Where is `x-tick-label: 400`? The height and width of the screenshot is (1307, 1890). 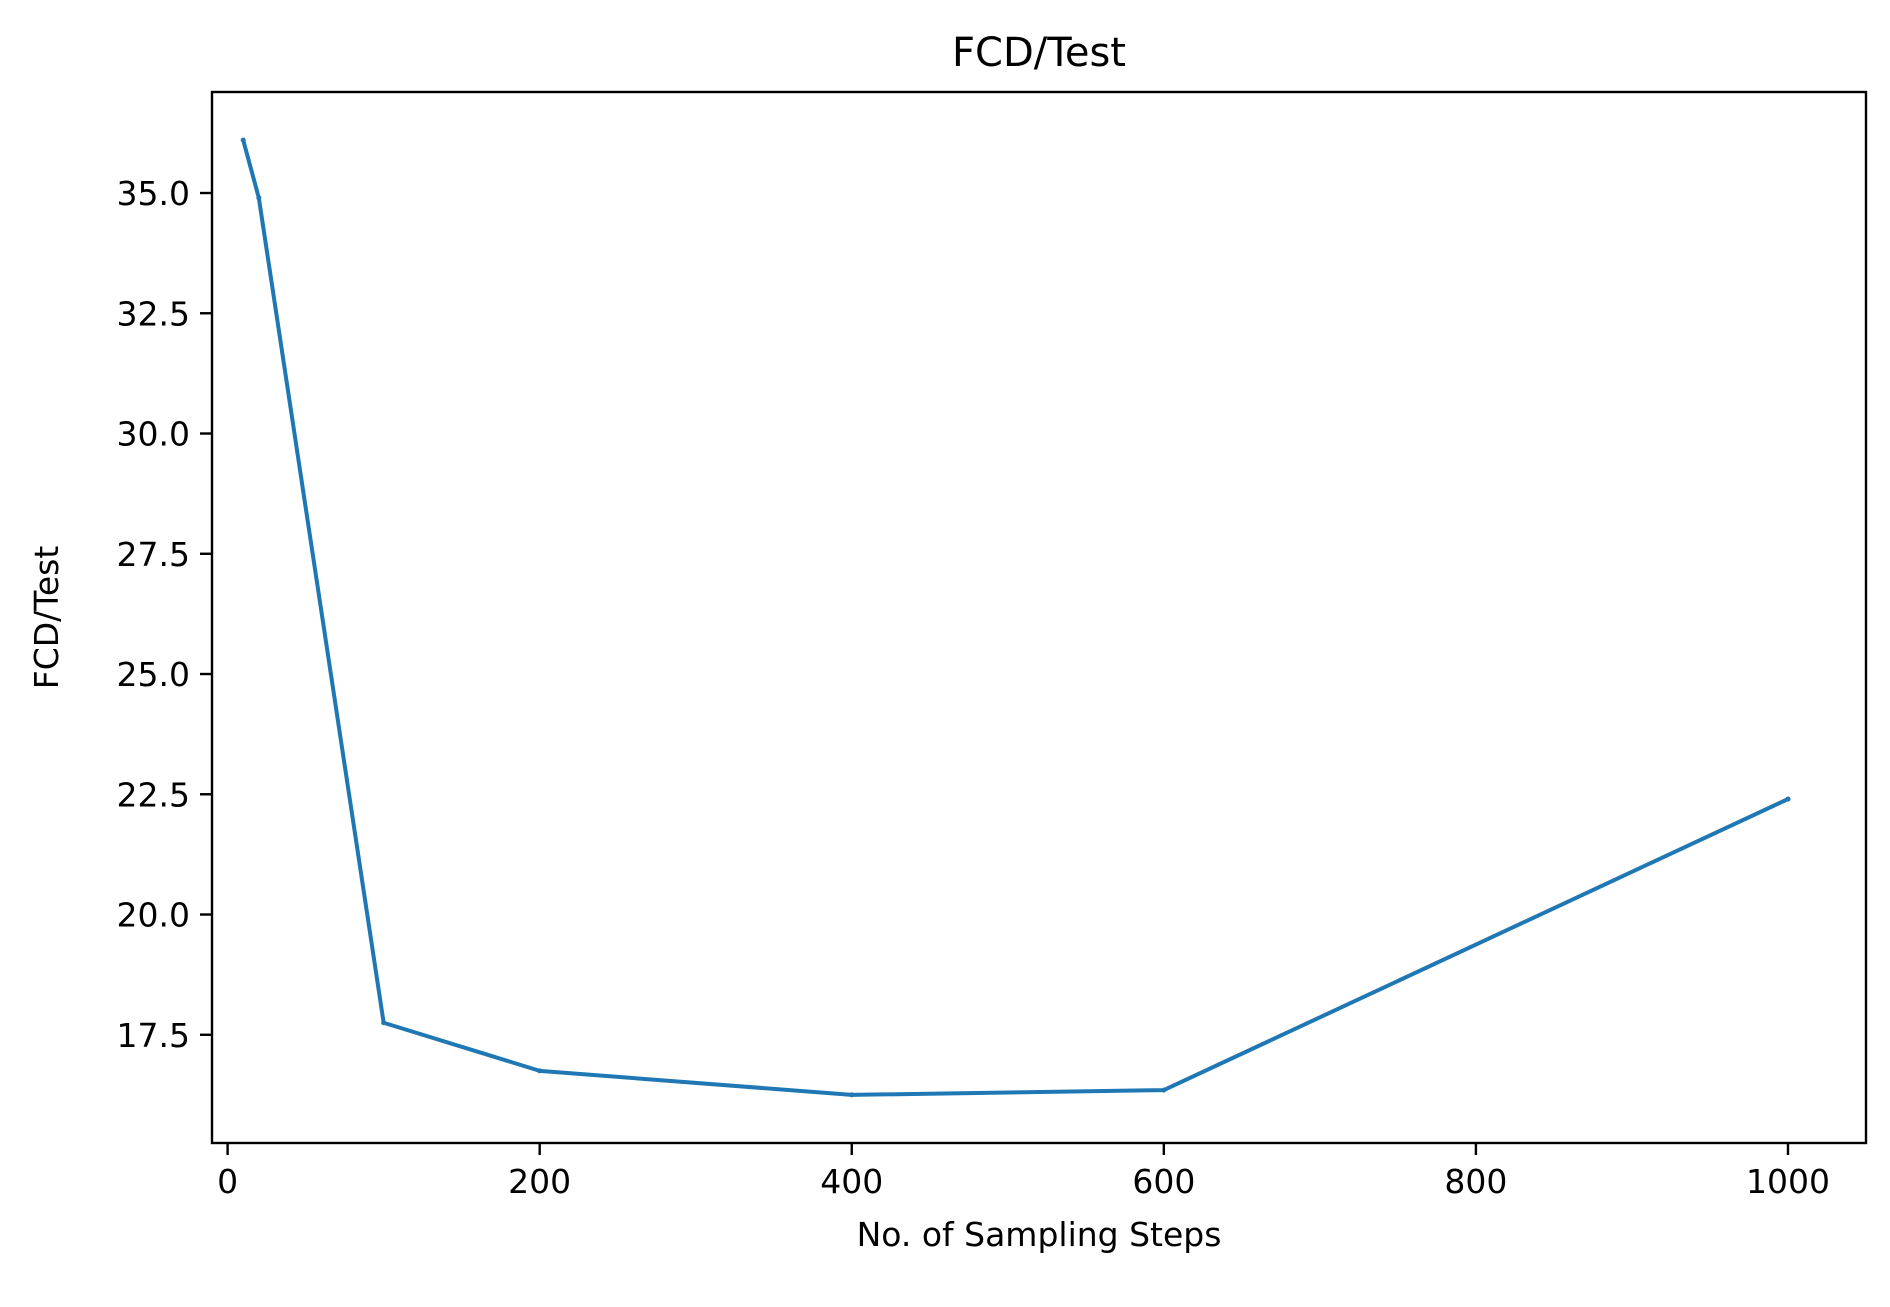
x-tick-label: 400 is located at coordinates (851, 1181).